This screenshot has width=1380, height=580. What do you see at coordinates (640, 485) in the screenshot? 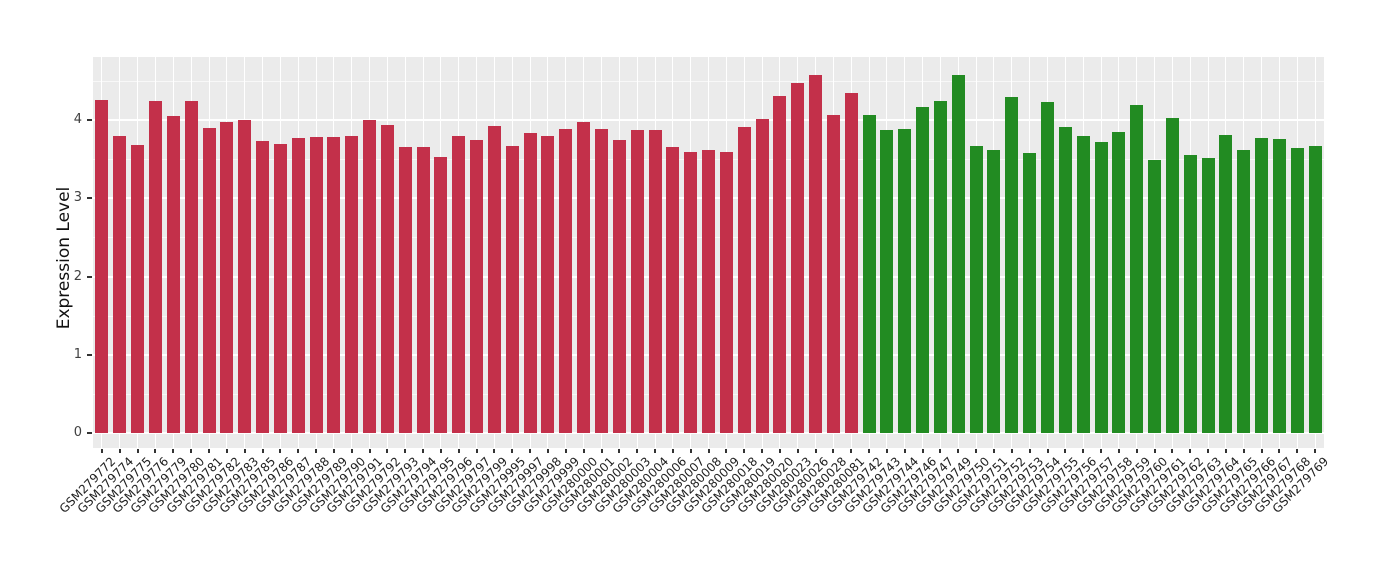
I see `x-tick-label: GSM280004` at bounding box center [640, 485].